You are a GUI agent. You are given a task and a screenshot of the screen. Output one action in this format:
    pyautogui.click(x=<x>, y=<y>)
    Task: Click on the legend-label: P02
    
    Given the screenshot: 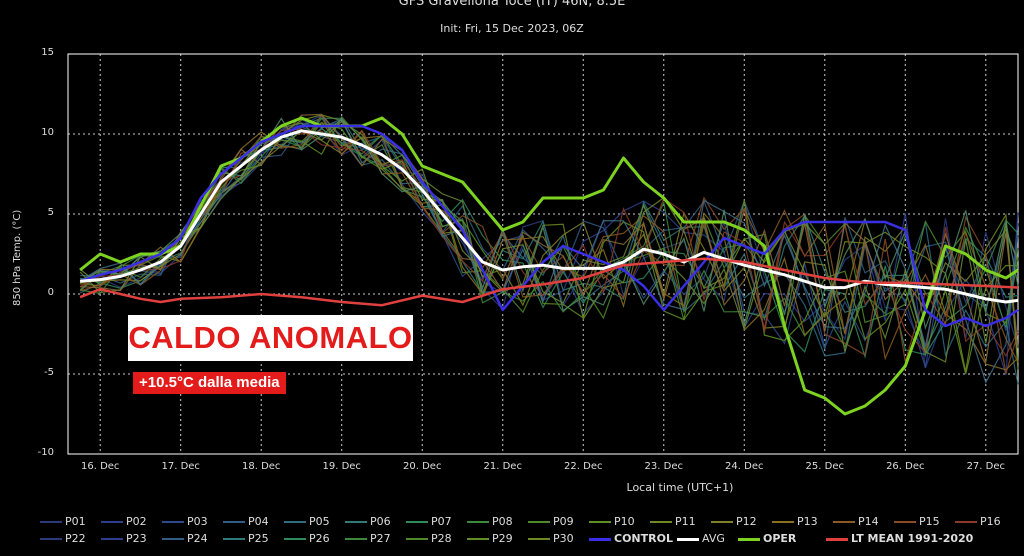 What is the action you would take?
    pyautogui.click(x=136, y=521)
    